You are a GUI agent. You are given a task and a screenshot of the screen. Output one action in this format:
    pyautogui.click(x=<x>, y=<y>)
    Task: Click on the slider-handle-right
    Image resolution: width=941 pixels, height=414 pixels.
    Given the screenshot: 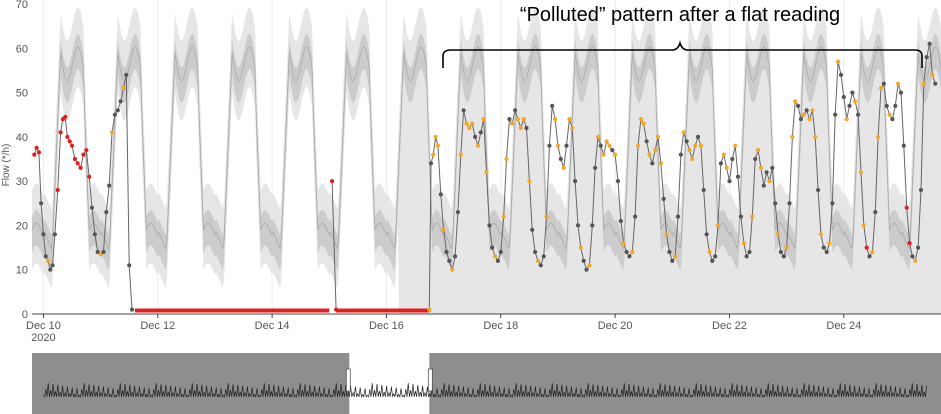 What is the action you would take?
    pyautogui.click(x=430, y=380)
    